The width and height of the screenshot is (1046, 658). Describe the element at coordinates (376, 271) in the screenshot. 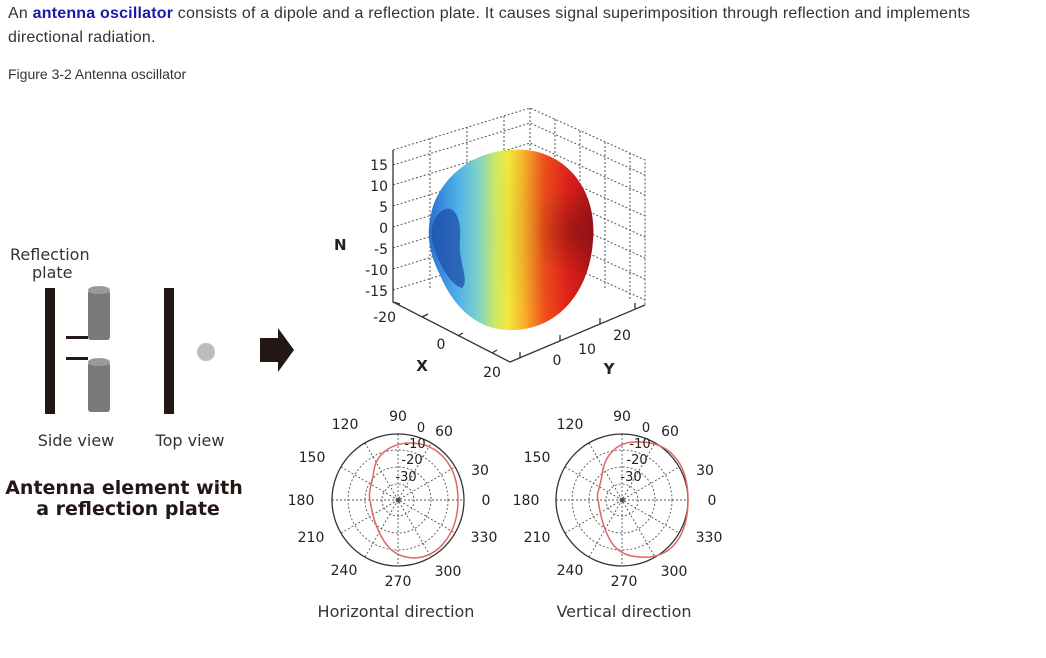

I see `n-tick-label: -10` at that location.